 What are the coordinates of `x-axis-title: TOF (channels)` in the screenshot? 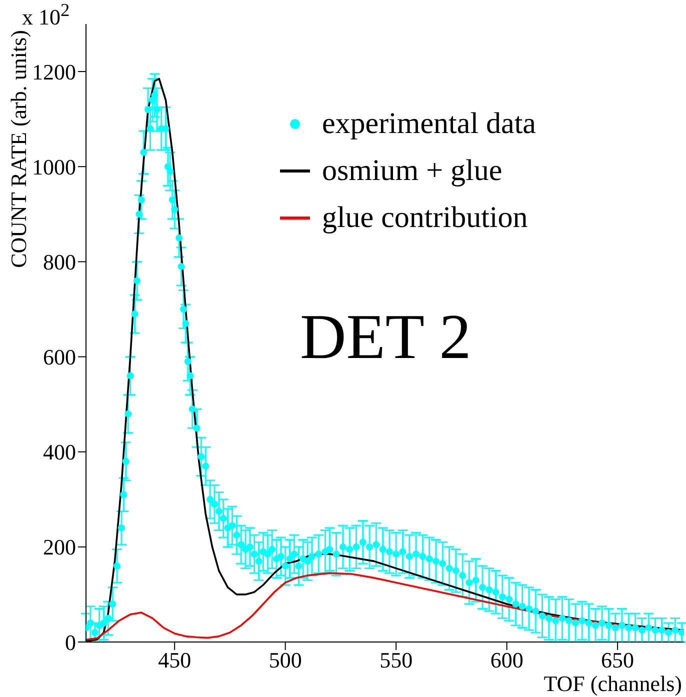 It's located at (613, 683).